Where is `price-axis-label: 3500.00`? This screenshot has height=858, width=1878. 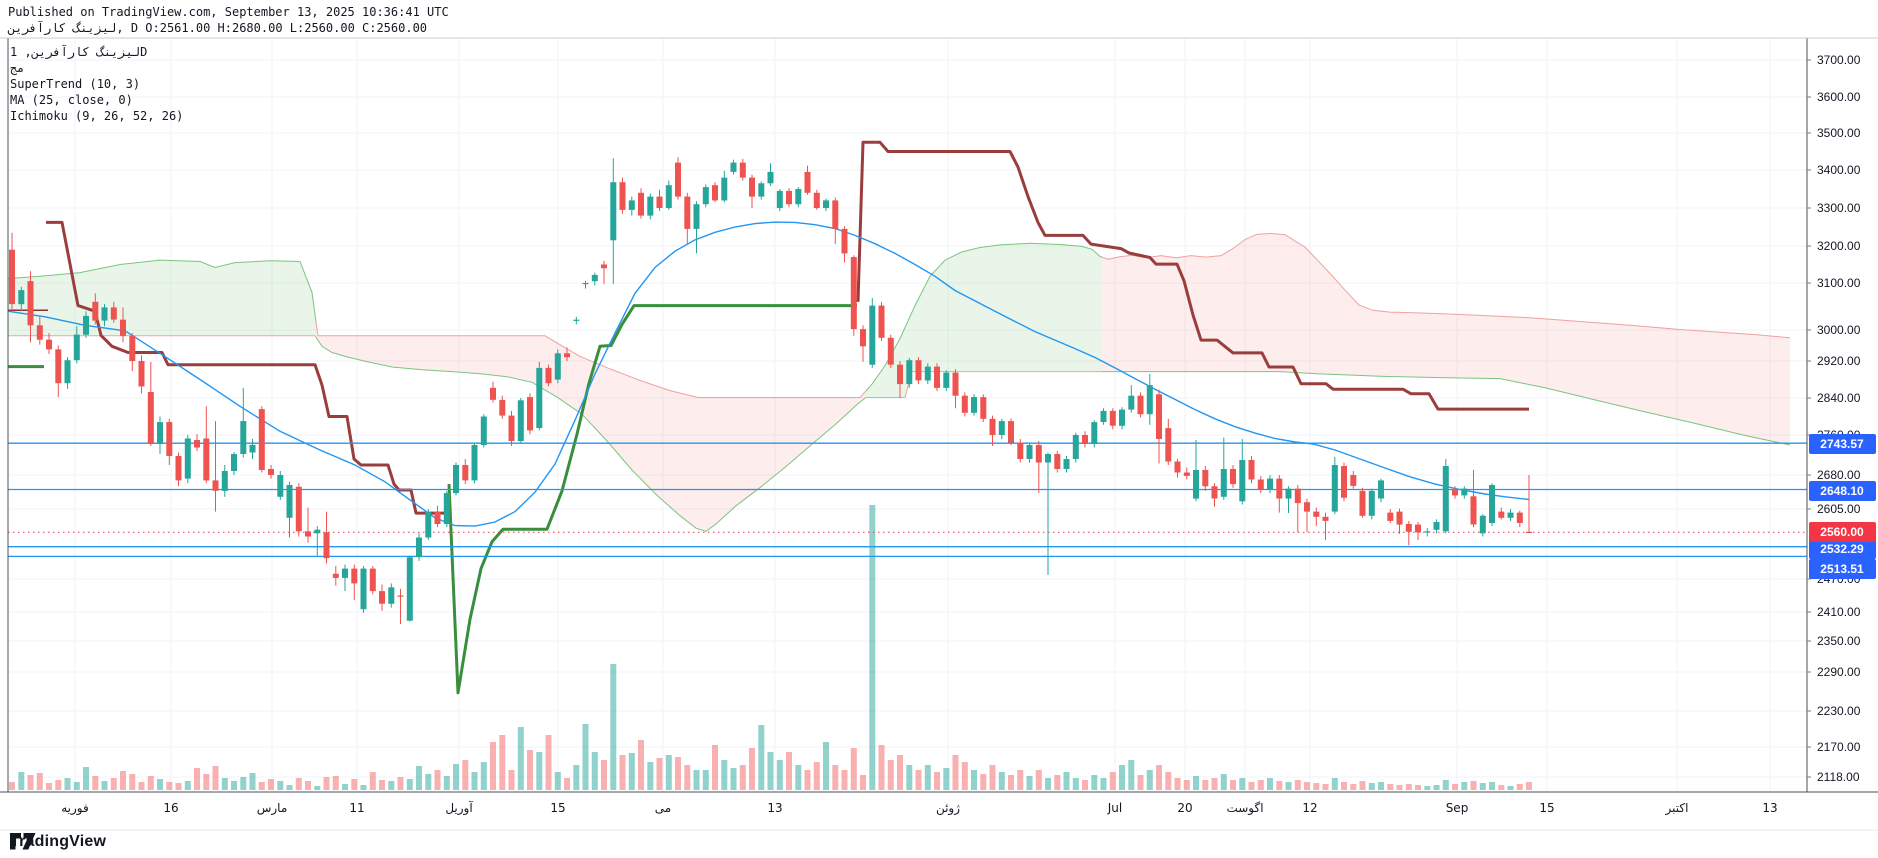
price-axis-label: 3500.00 is located at coordinates (1839, 133).